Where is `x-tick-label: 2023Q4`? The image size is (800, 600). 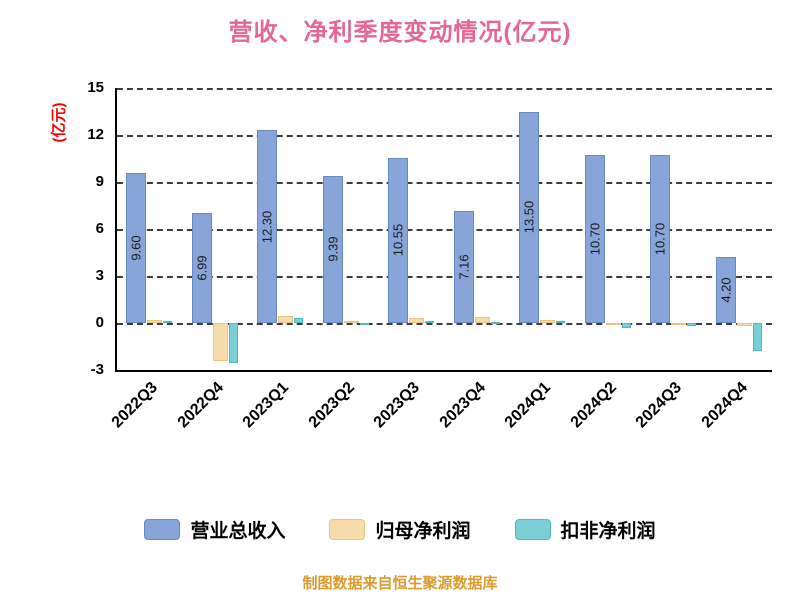 x-tick-label: 2023Q4 is located at coordinates (462, 405).